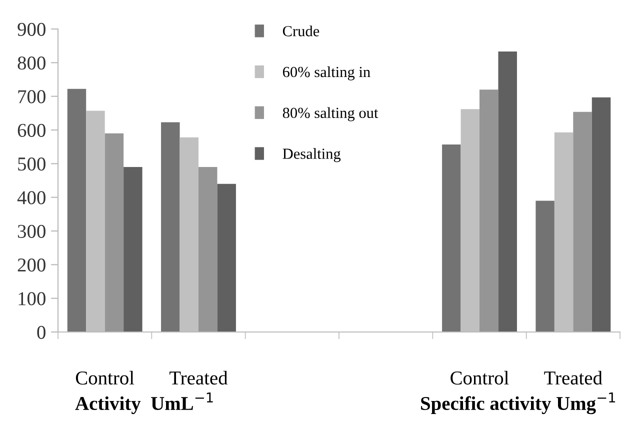 Image resolution: width=633 pixels, height=421 pixels. Describe the element at coordinates (32, 265) in the screenshot. I see `y-tick-label: 200` at that location.